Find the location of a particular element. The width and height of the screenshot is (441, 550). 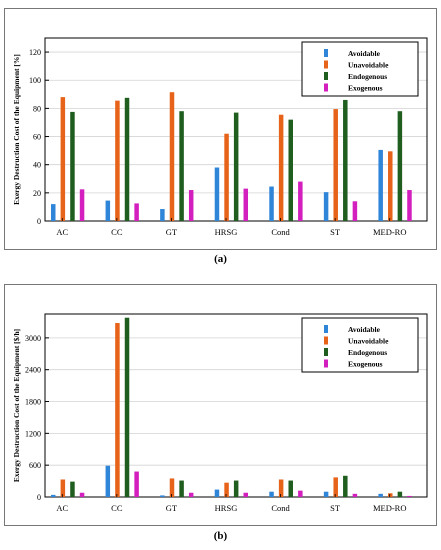

chart-a-category-label: AC is located at coordinates (62, 232).